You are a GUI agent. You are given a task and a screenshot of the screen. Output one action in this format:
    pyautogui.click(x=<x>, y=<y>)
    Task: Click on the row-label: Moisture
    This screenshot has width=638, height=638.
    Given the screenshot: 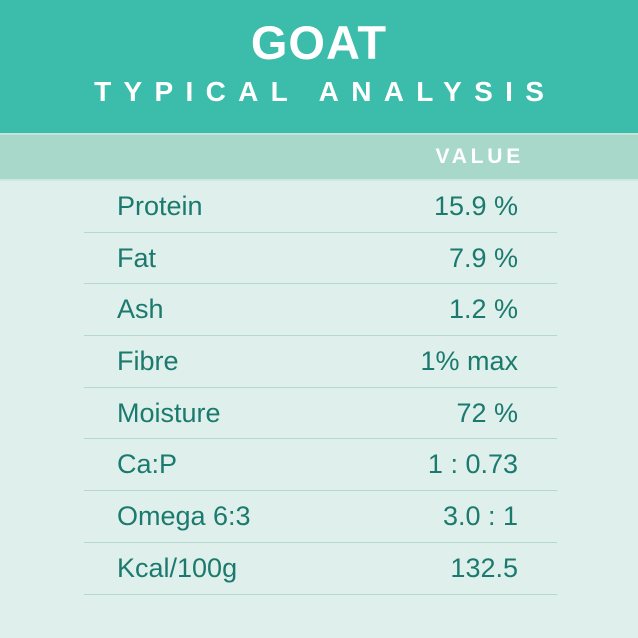 What is the action you would take?
    pyautogui.click(x=169, y=412)
    